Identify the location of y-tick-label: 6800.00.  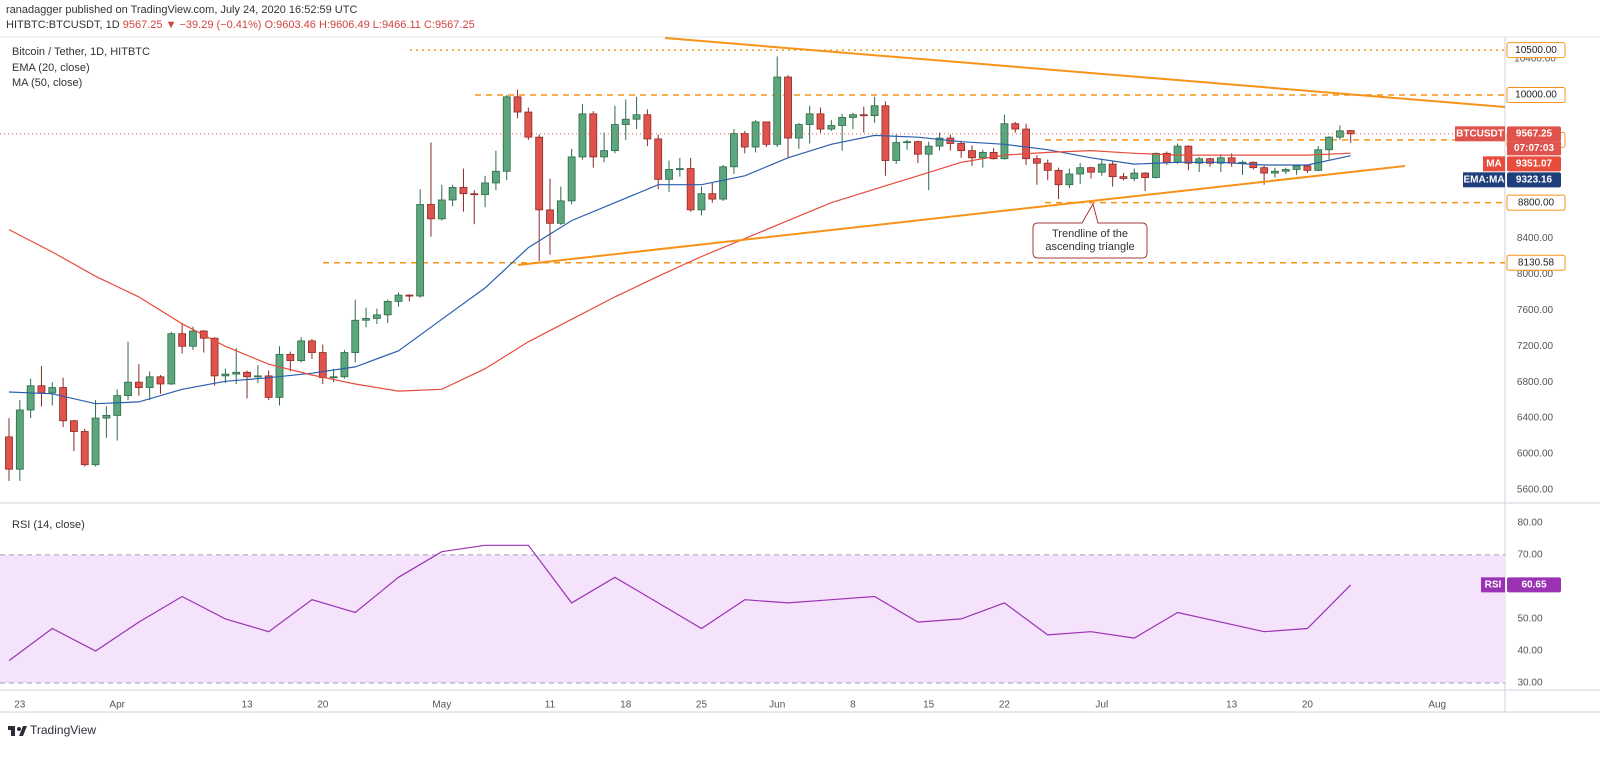
(1535, 382).